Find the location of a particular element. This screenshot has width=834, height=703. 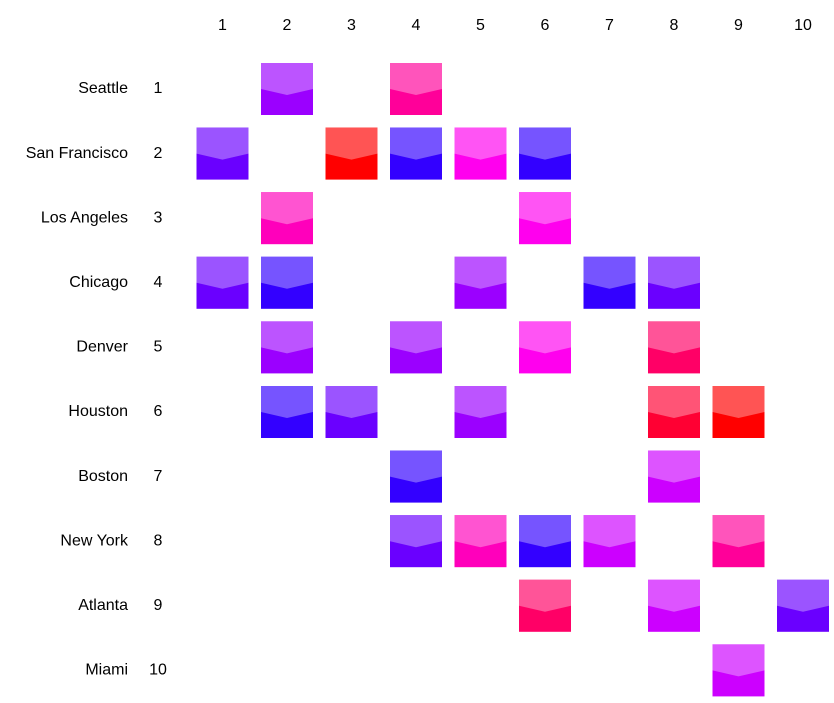

row-index: 9 is located at coordinates (158, 605).